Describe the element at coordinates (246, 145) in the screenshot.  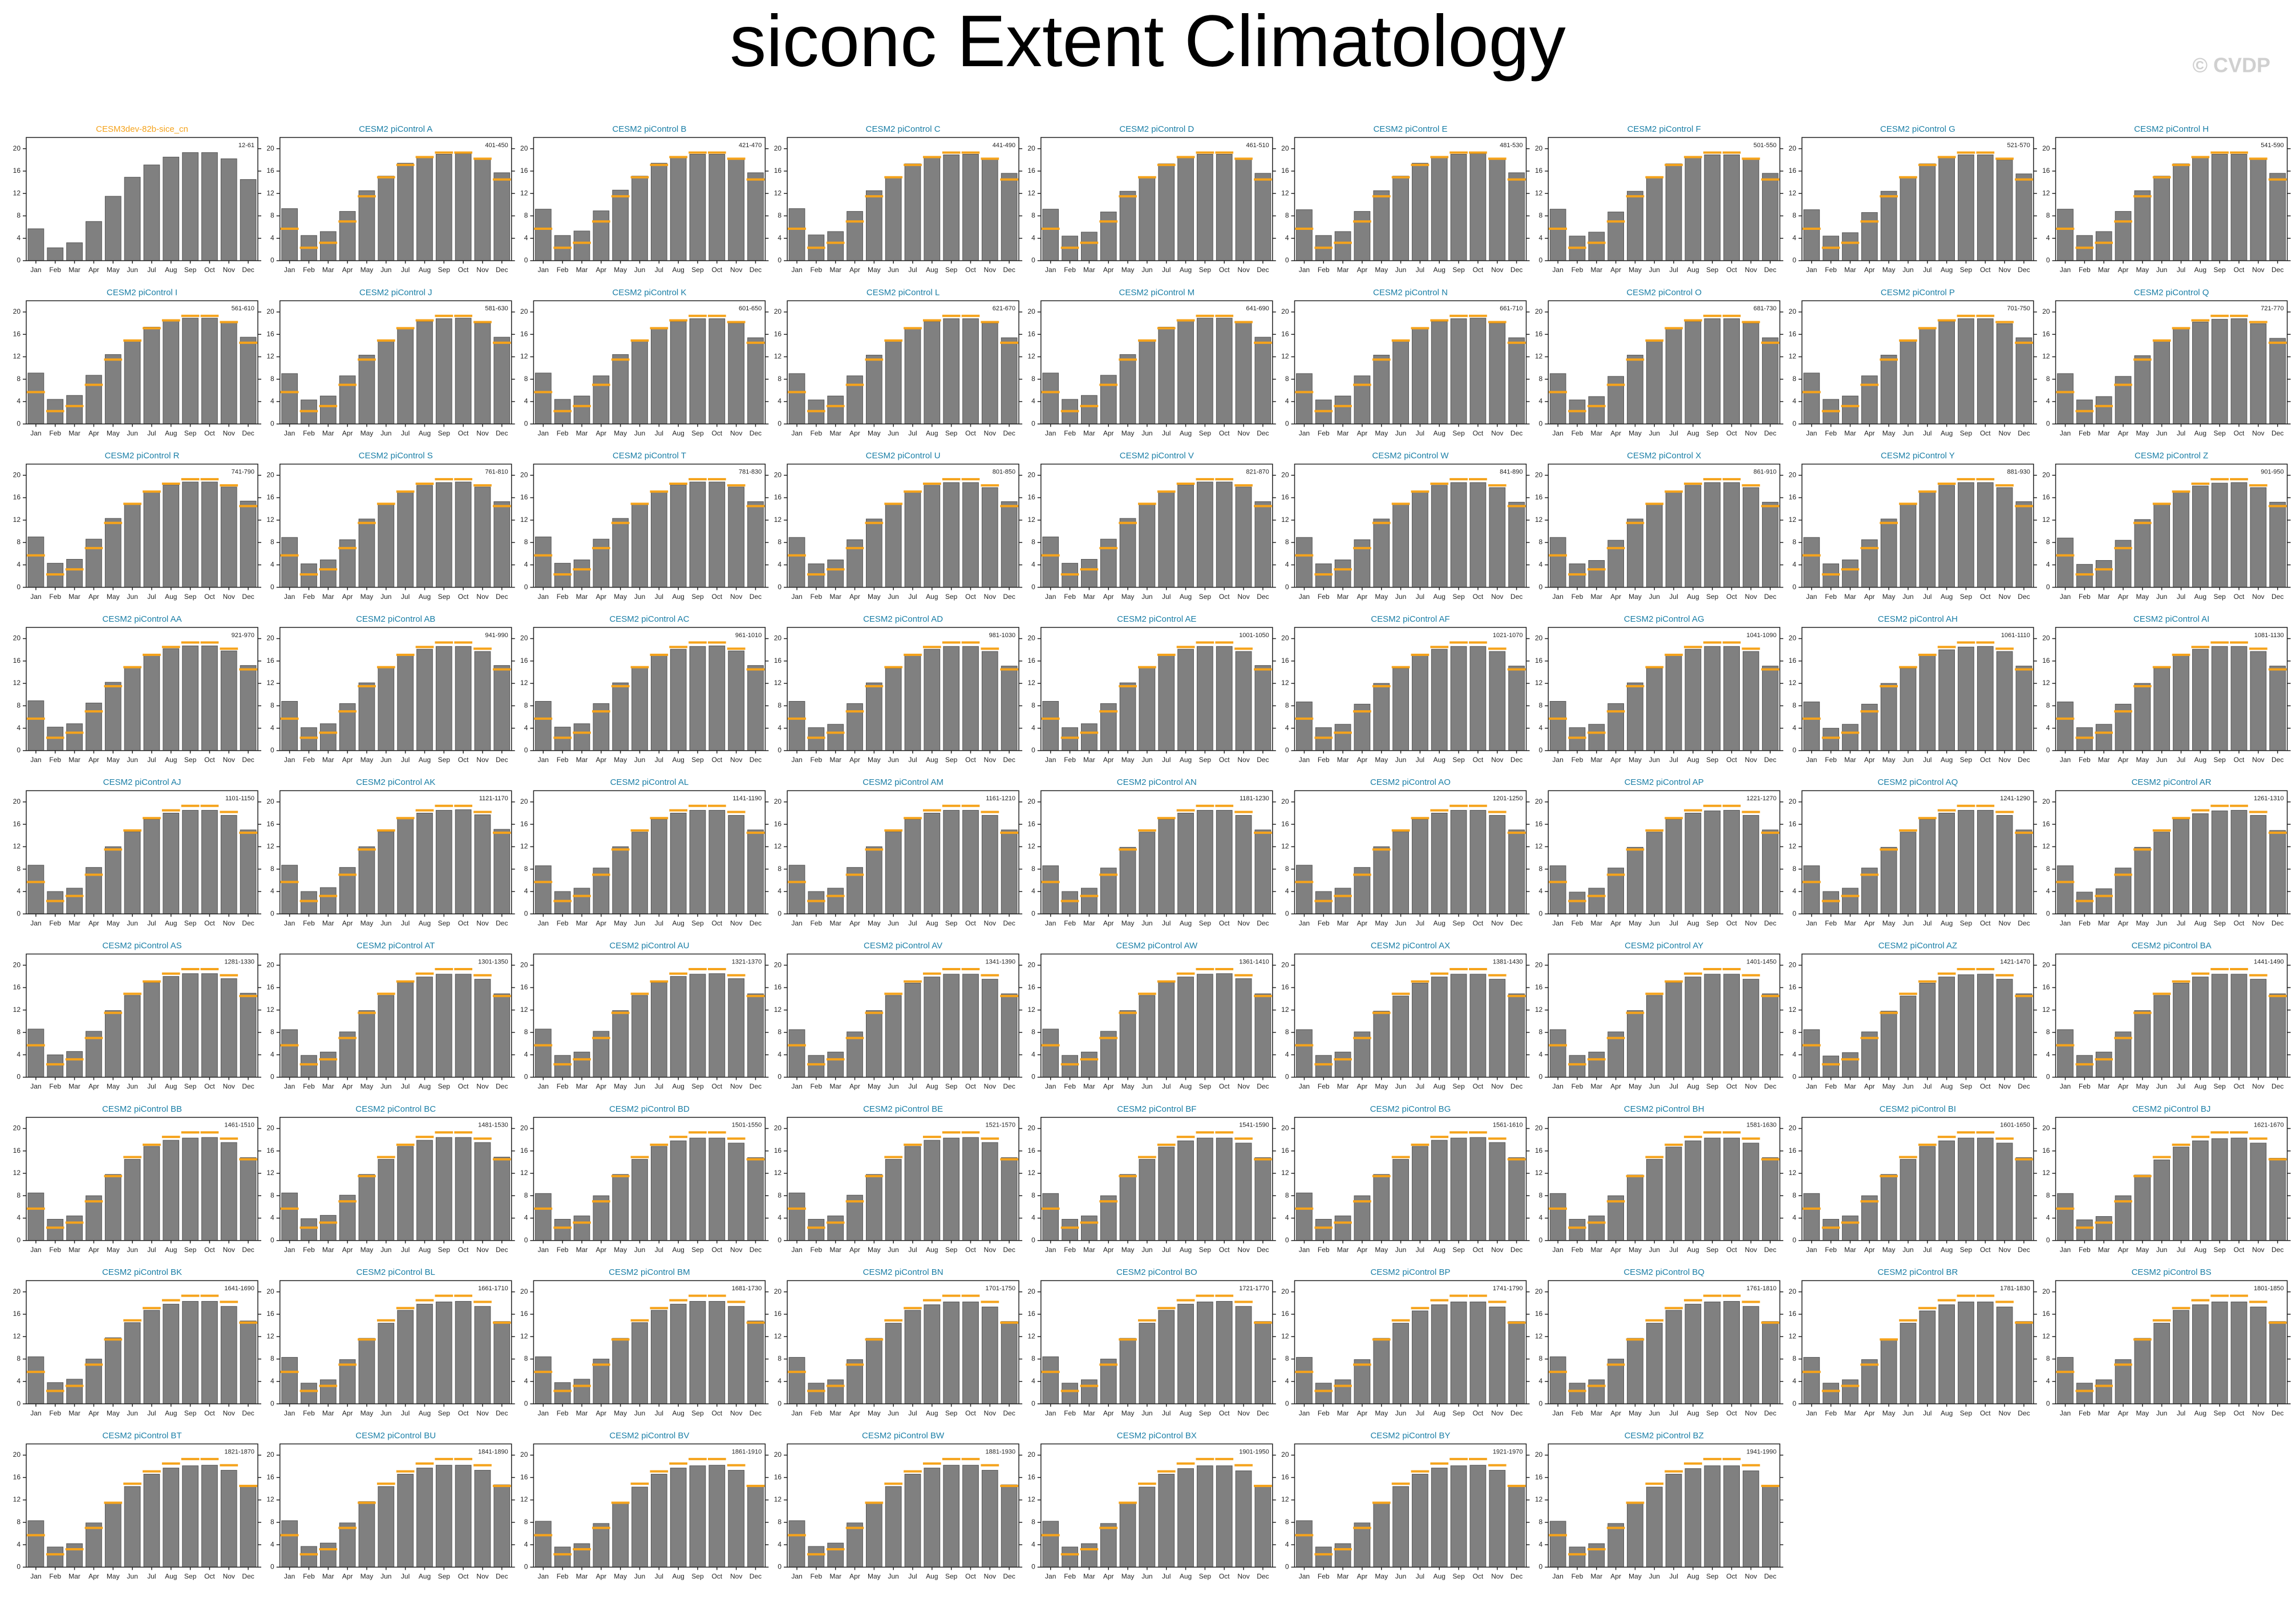
I see `period-label: 12-61` at that location.